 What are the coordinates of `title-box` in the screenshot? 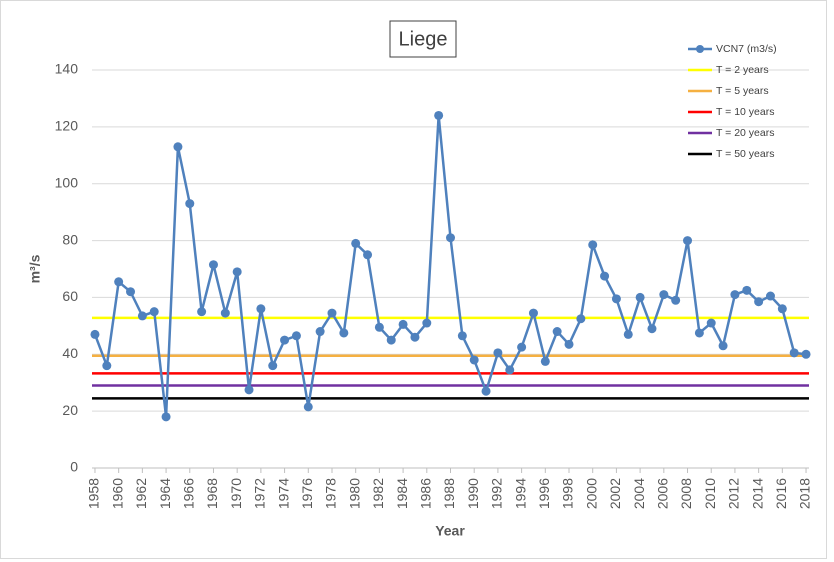 It's located at (423, 39).